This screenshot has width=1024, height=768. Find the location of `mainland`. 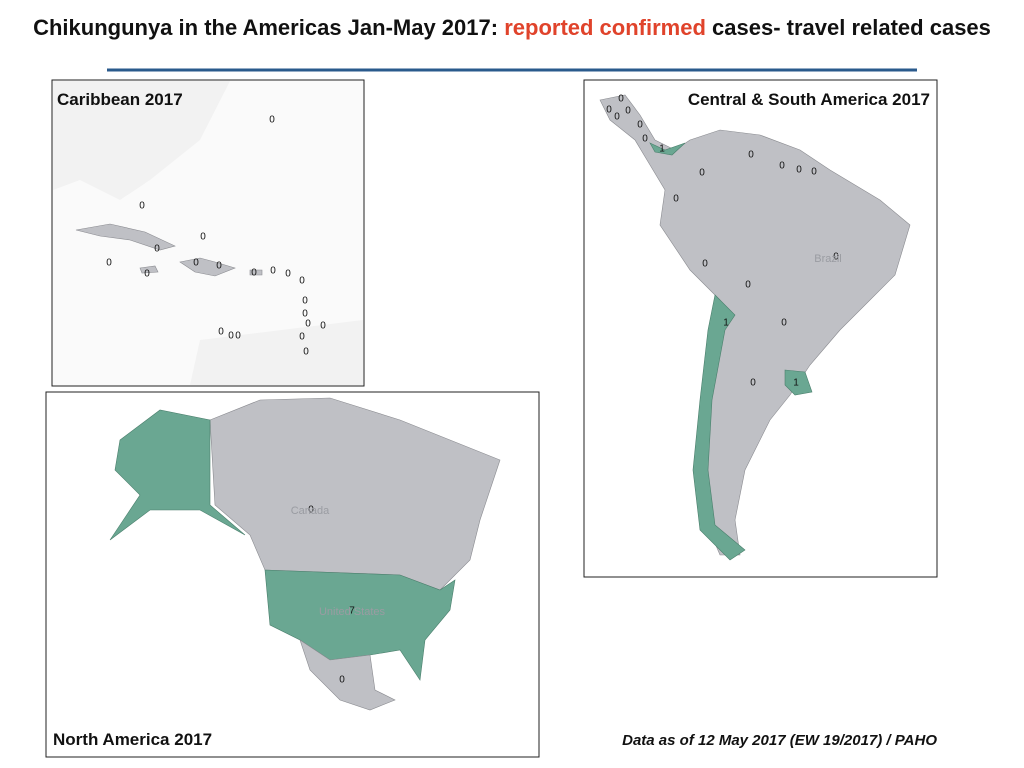

mainland is located at coordinates (141, 140).